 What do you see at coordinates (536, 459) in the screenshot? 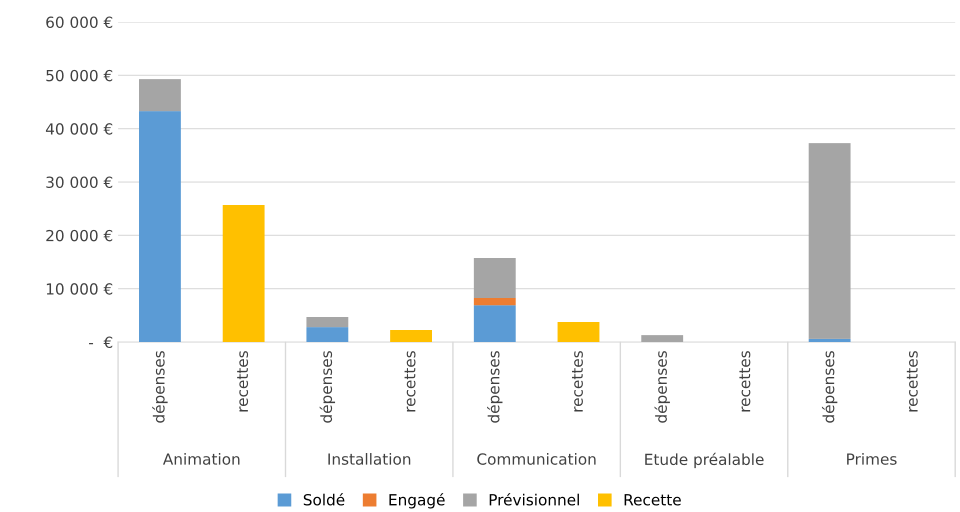
I see `text: Communication` at bounding box center [536, 459].